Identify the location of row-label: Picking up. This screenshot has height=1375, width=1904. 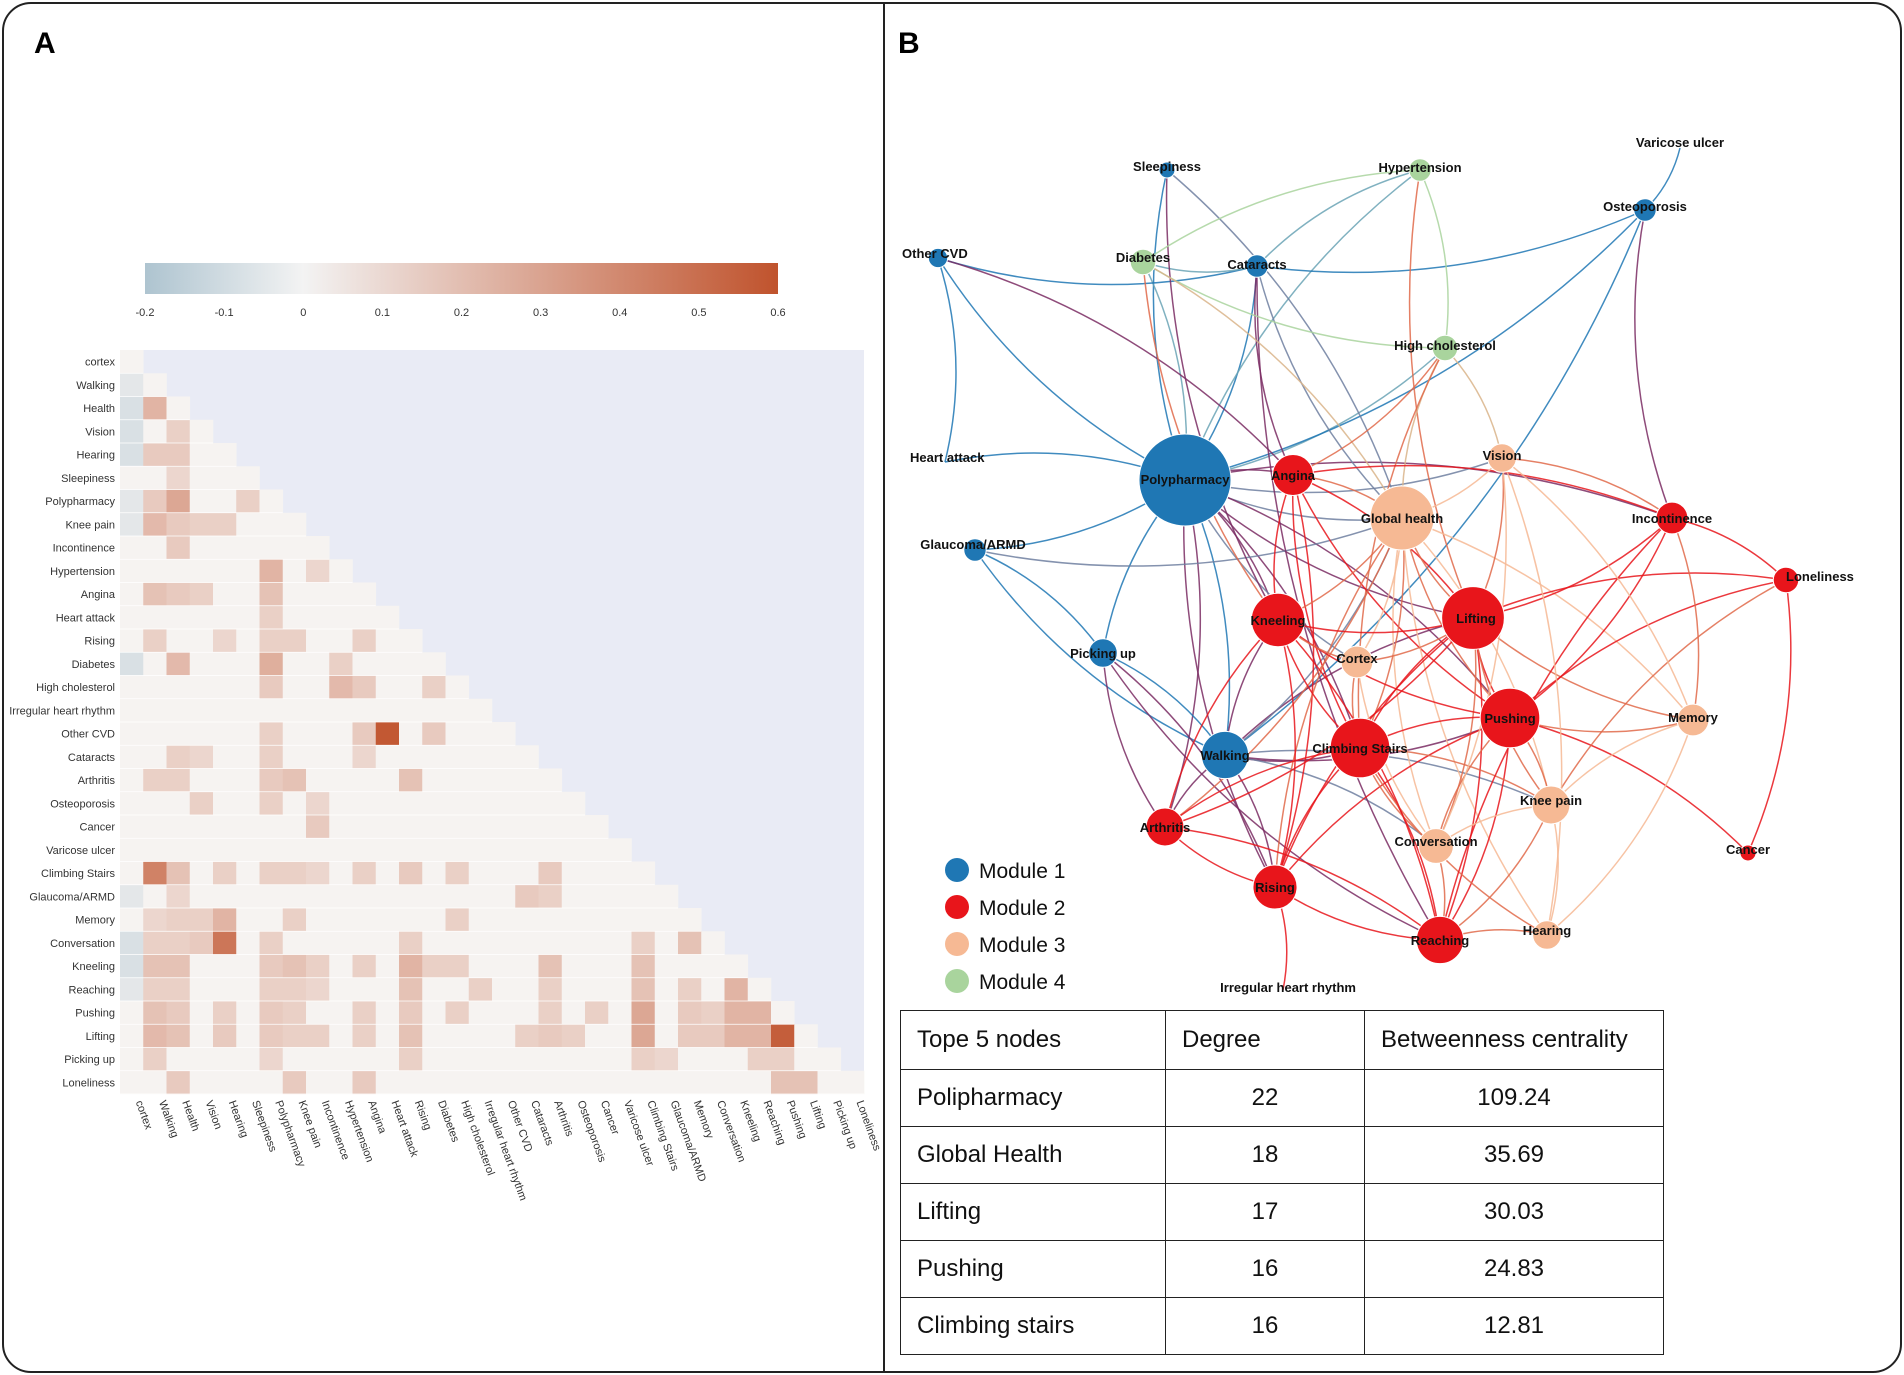
(89, 1060).